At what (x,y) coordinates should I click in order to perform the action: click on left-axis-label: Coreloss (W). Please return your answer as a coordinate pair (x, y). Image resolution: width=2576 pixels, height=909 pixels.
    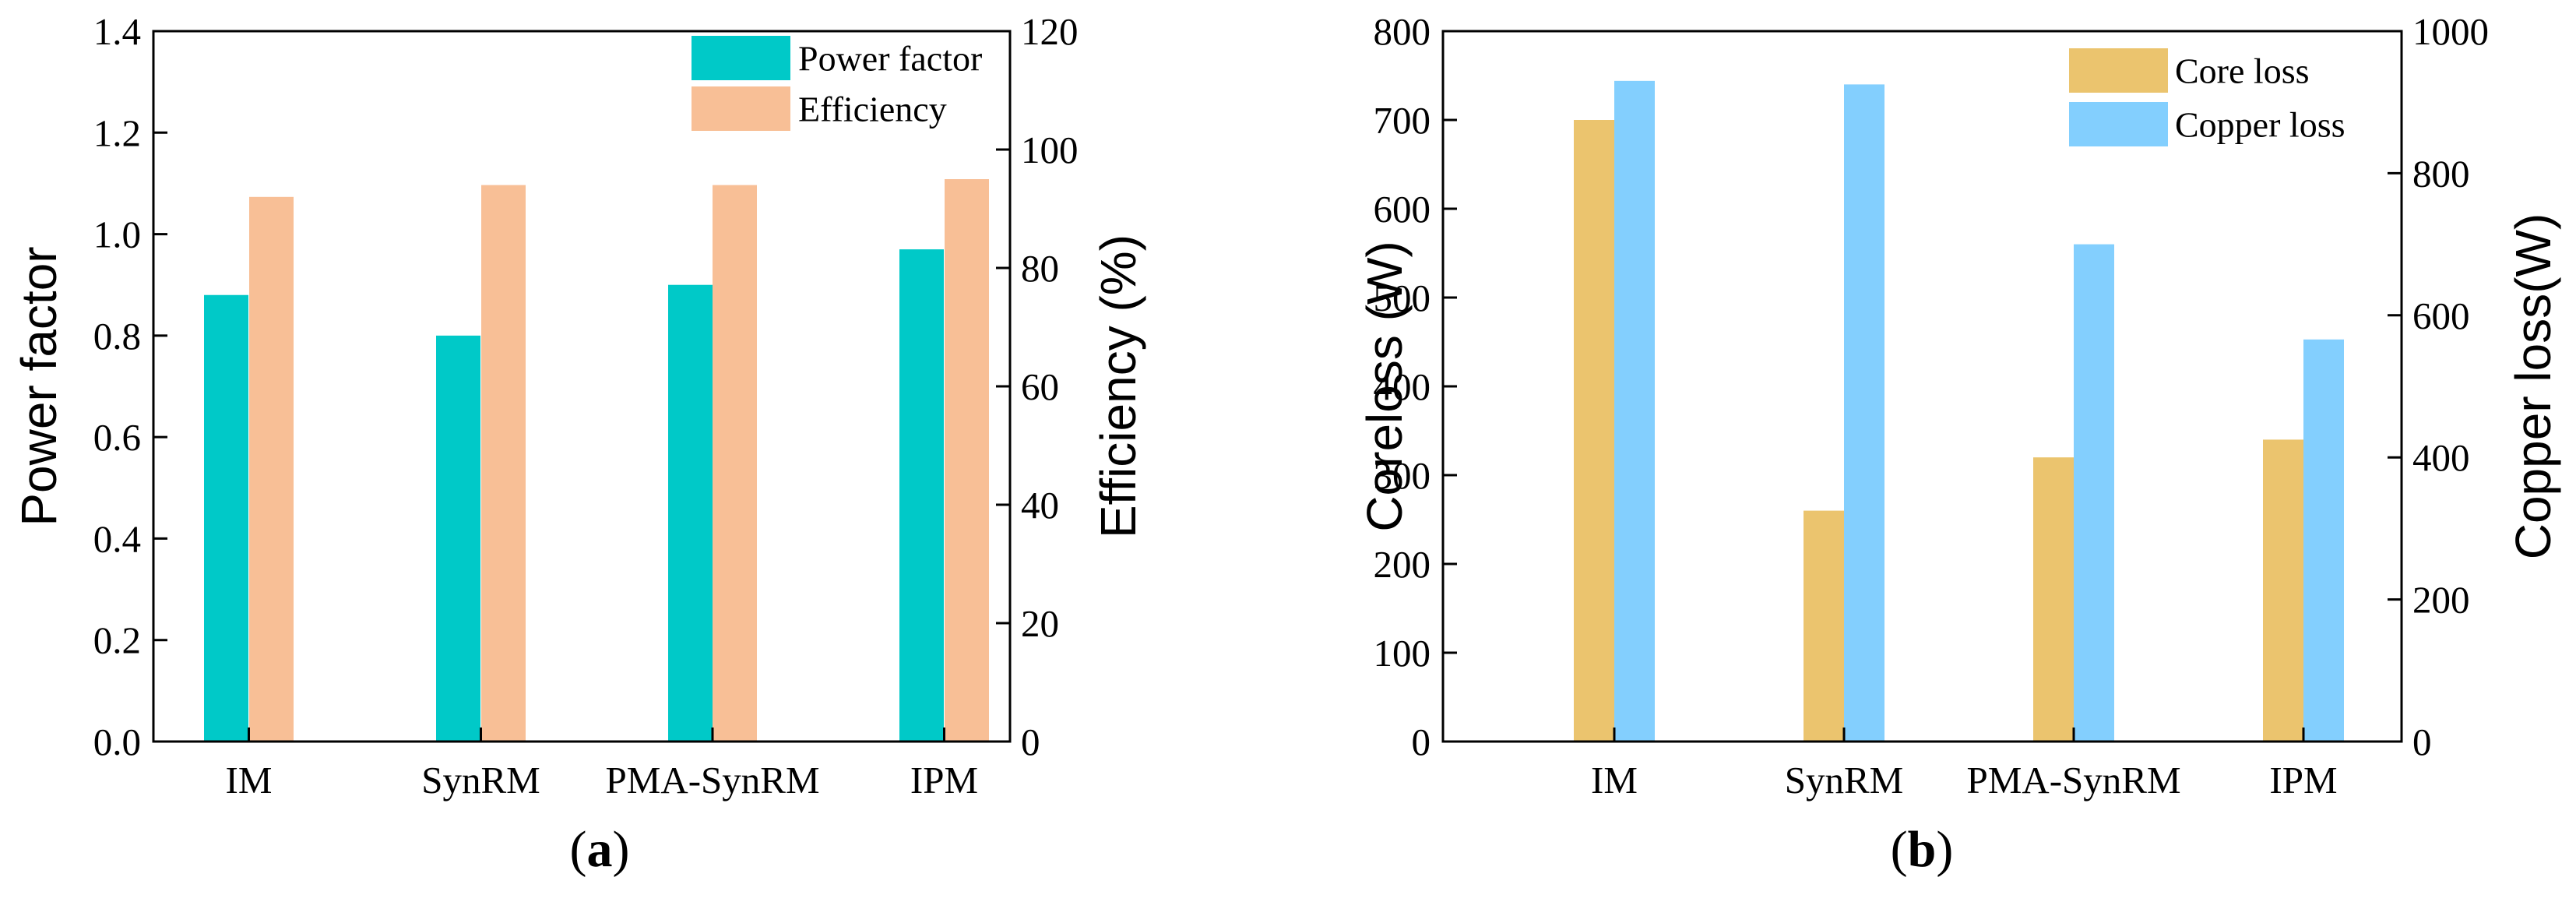
    Looking at the image, I should click on (1385, 386).